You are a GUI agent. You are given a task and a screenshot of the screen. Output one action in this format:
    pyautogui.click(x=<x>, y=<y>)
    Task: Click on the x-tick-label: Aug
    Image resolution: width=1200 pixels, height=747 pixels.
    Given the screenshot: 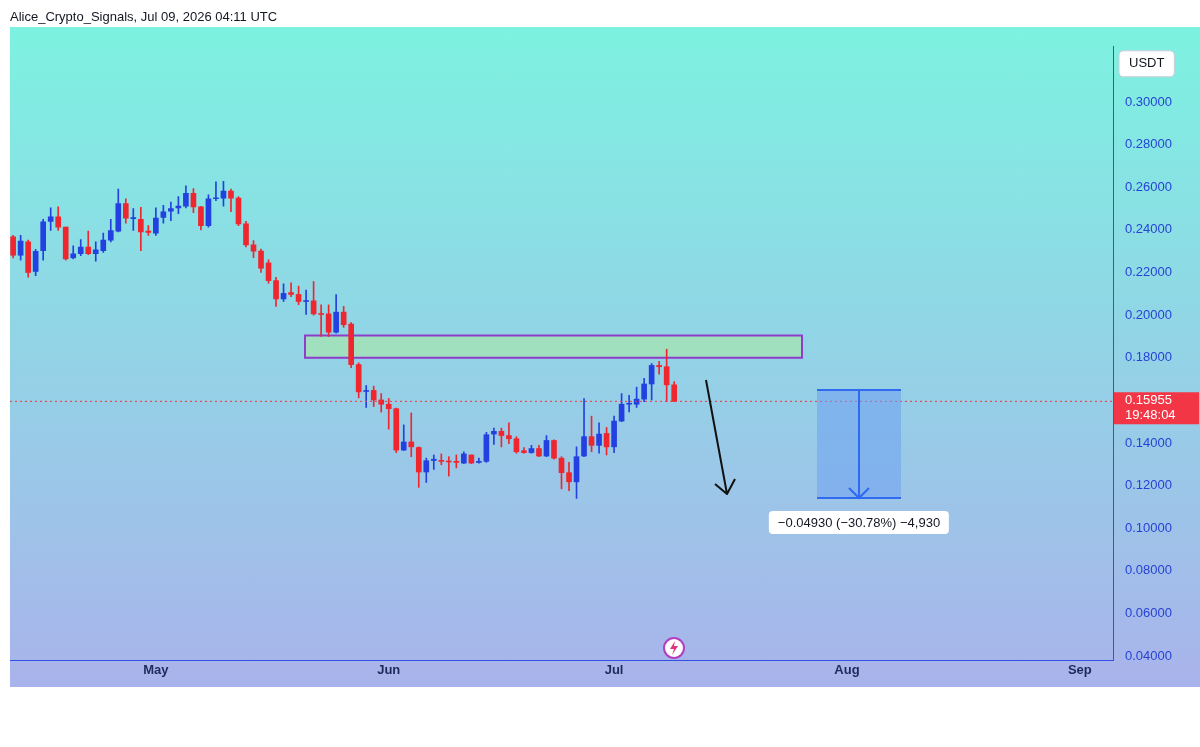 What is the action you would take?
    pyautogui.click(x=847, y=670)
    